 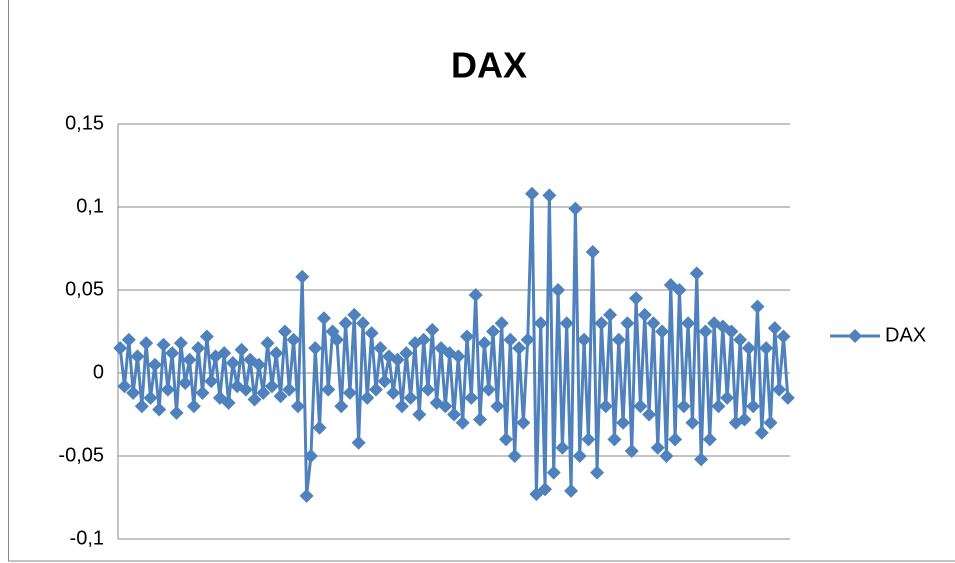 I want to click on y-tick-label: -0,1, so click(x=87, y=538).